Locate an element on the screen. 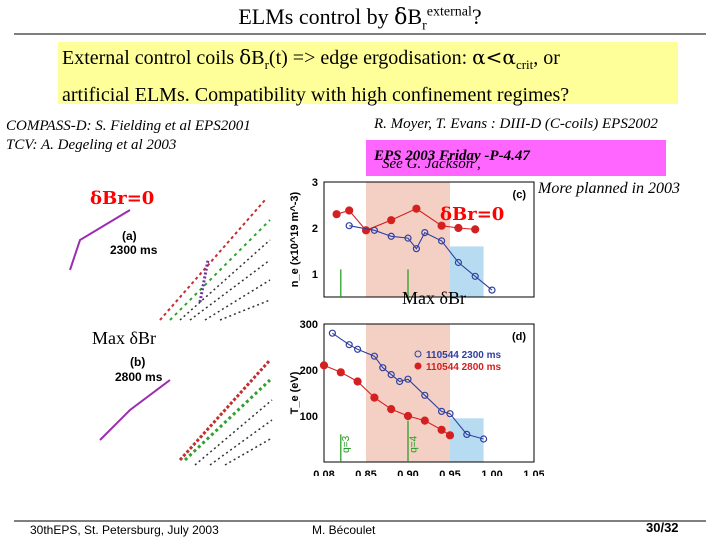  ylabel-0: n_e (x10^19 m^-3) is located at coordinates (295, 239).